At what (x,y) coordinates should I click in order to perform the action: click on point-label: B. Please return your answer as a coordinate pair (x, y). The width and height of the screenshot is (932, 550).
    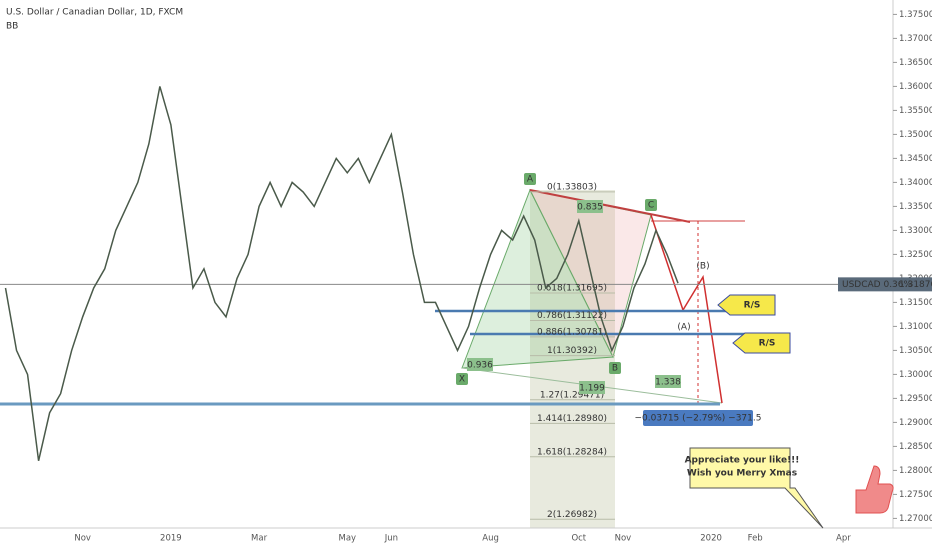
    Looking at the image, I should click on (615, 369).